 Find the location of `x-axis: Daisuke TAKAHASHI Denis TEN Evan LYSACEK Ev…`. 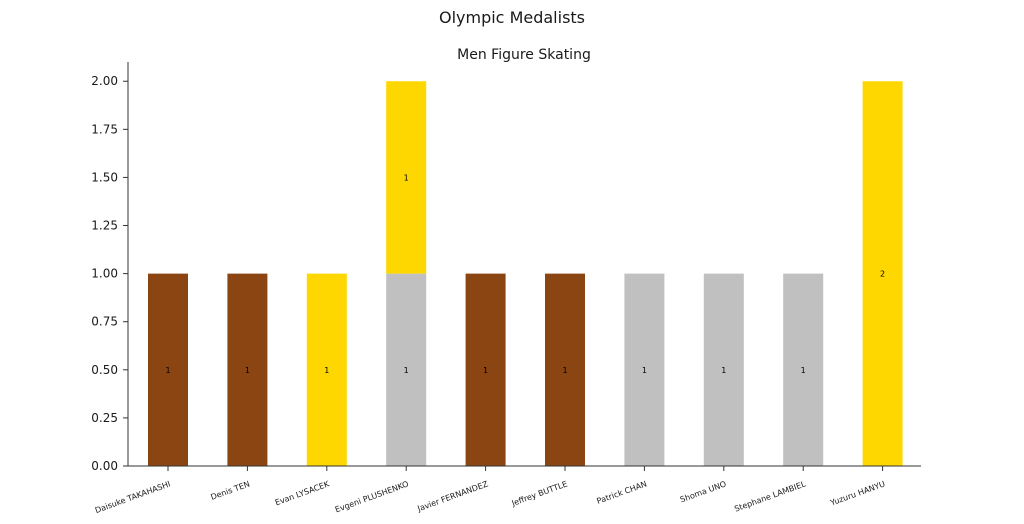

x-axis: Daisuke TAKAHASHI Denis TEN Evan LYSACEK Ev… is located at coordinates (507, 490).